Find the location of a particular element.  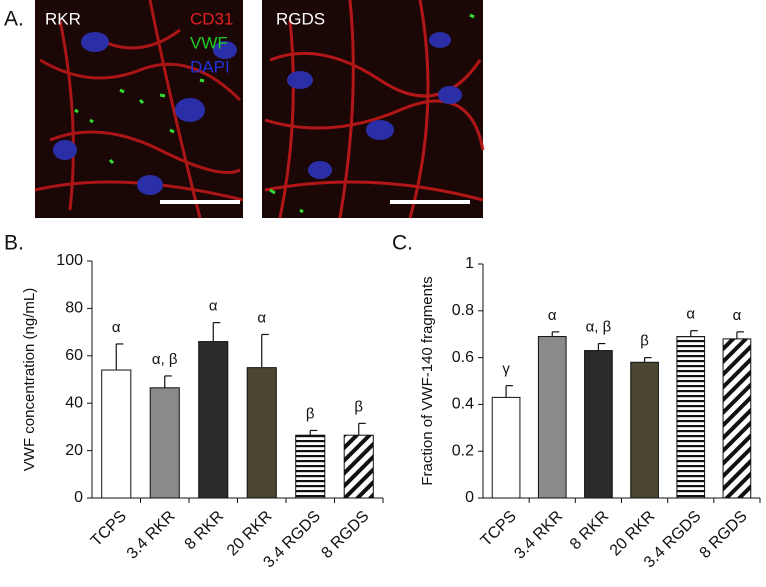

image-label: RGDS is located at coordinates (300, 18).